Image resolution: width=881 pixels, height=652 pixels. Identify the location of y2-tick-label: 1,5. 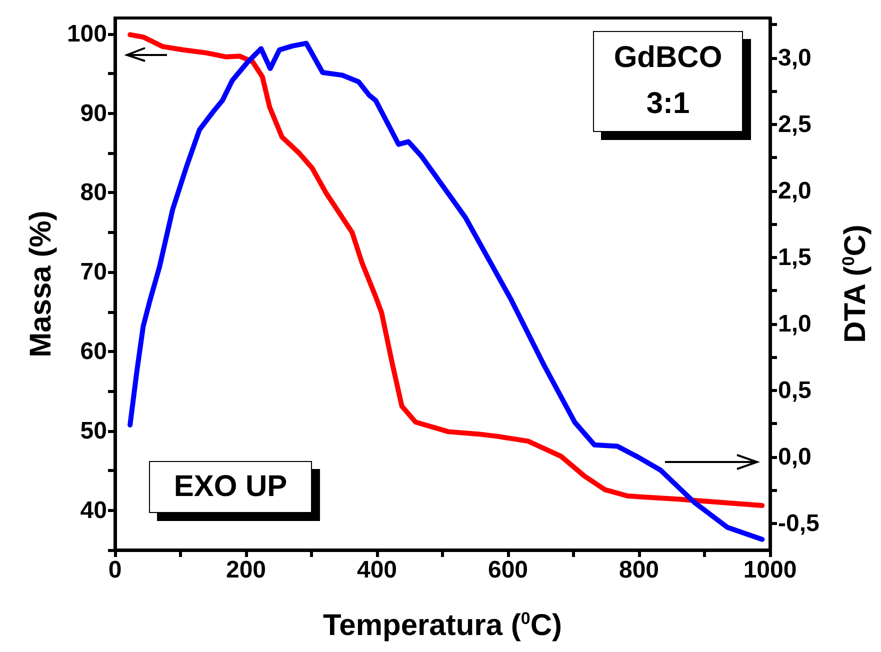
(795, 257).